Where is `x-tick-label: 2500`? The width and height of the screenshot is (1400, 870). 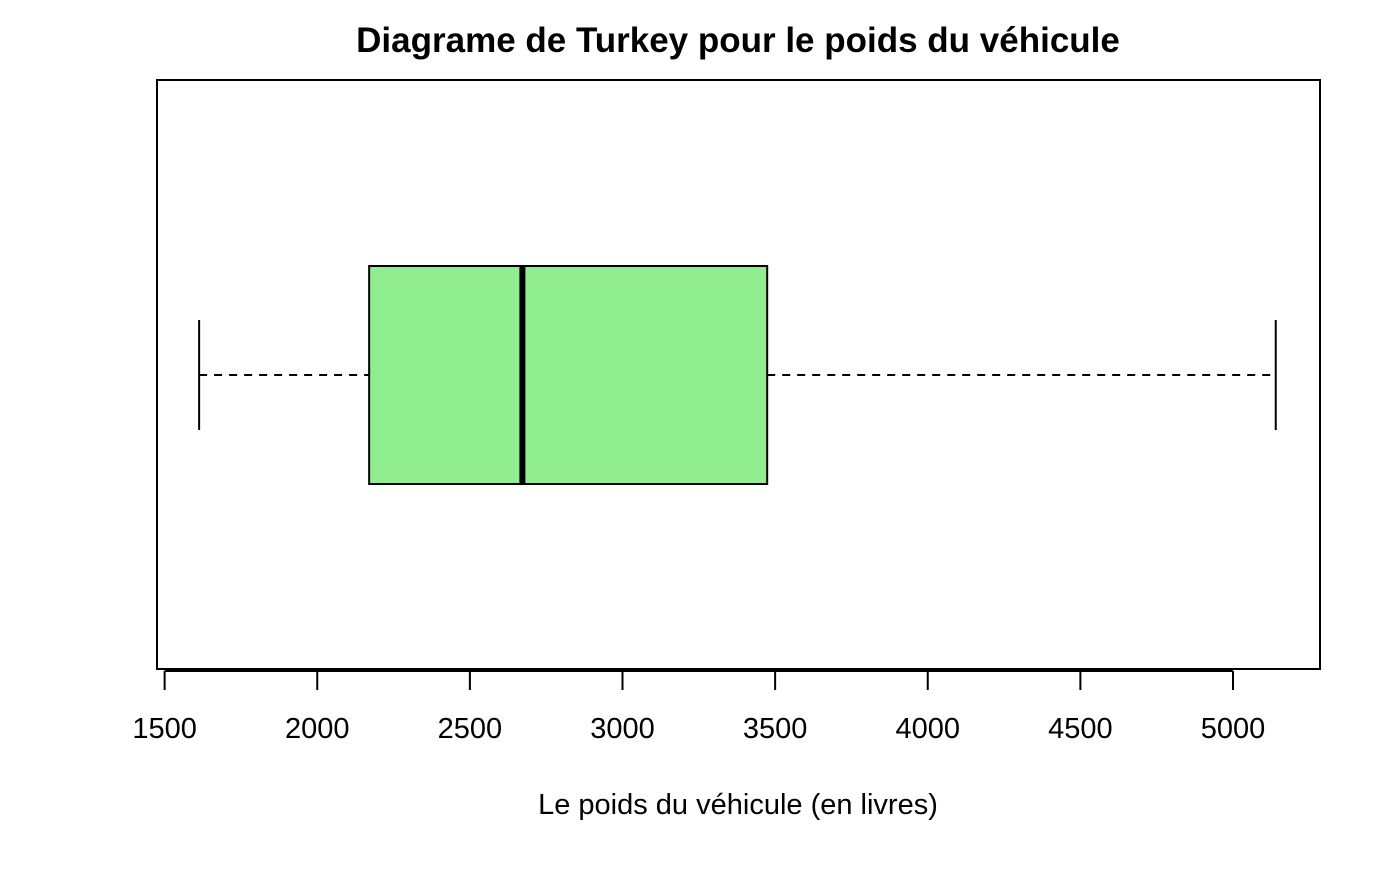 x-tick-label: 2500 is located at coordinates (470, 729).